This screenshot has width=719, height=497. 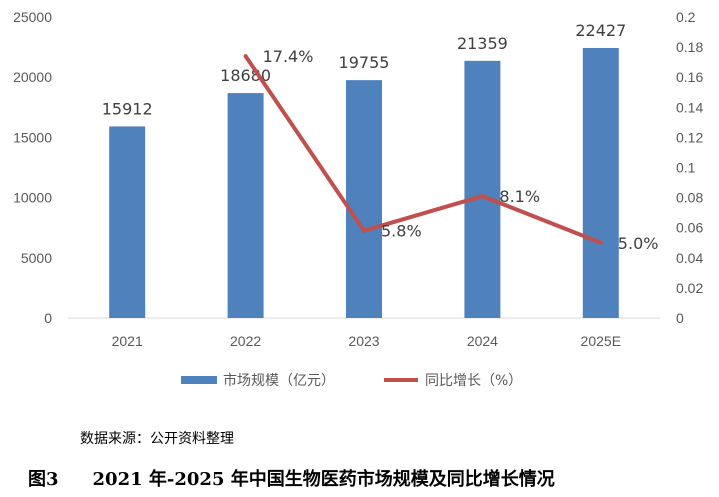 What do you see at coordinates (689, 198) in the screenshot?
I see `right-axis-tick-label: 0.08` at bounding box center [689, 198].